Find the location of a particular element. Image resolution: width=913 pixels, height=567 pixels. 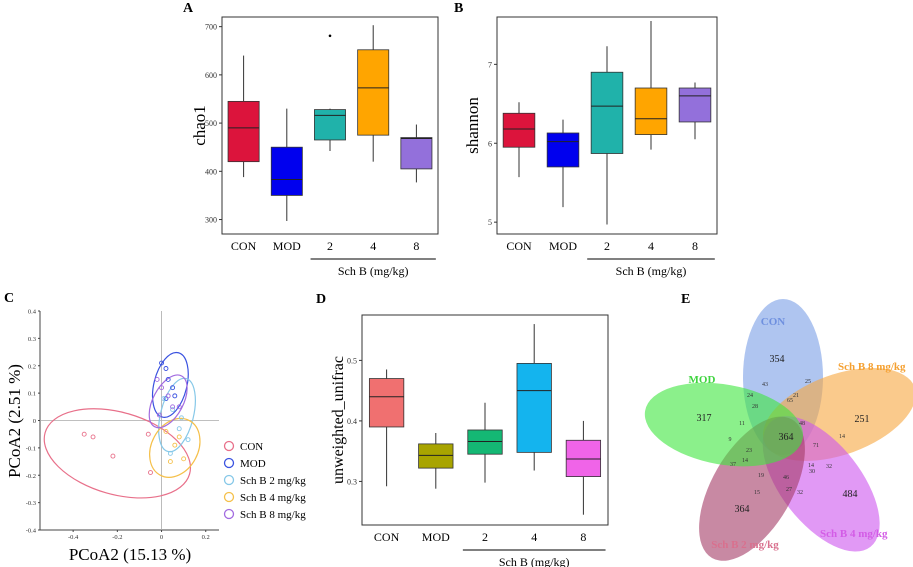

panel-b-boxplot: 5 6 7 CON MOD 2 4 8 shannon Sch B (mg/kg) is located at coordinates (590, 147).